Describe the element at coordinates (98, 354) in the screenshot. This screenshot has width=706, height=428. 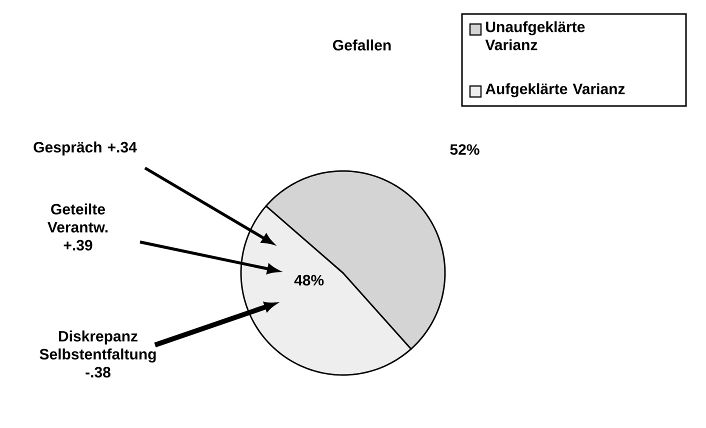
I see `text: Diskrepanz Selbstentfaltung -.38` at that location.